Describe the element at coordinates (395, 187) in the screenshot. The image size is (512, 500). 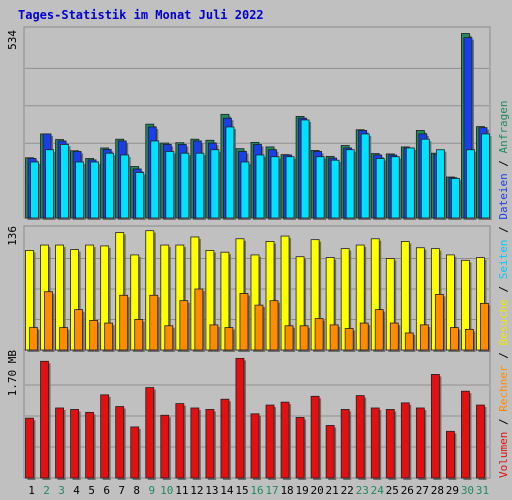
I see `bar-seiten-day-25-body` at that location.